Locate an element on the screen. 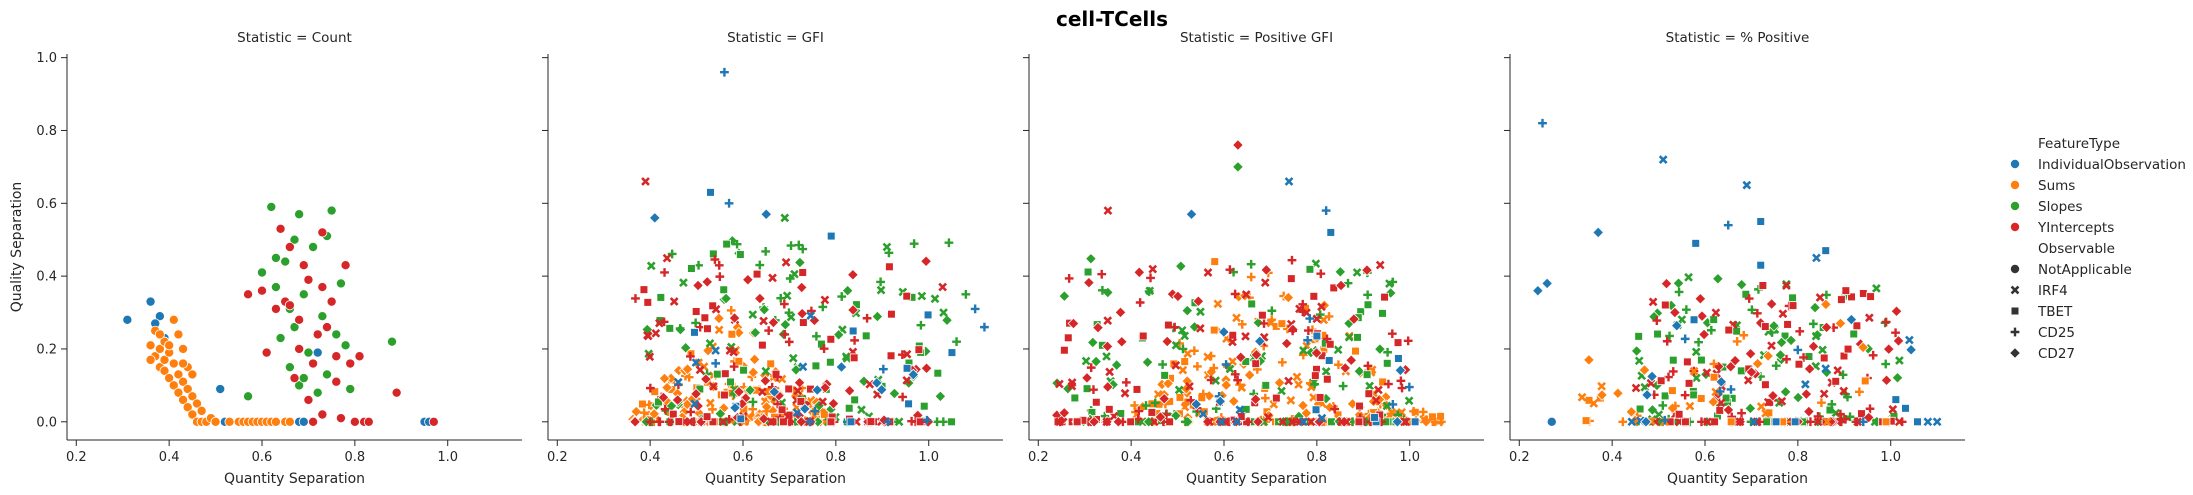 The width and height of the screenshot is (2193, 495). panel-title: Statistic = % Positive is located at coordinates (1738, 38).